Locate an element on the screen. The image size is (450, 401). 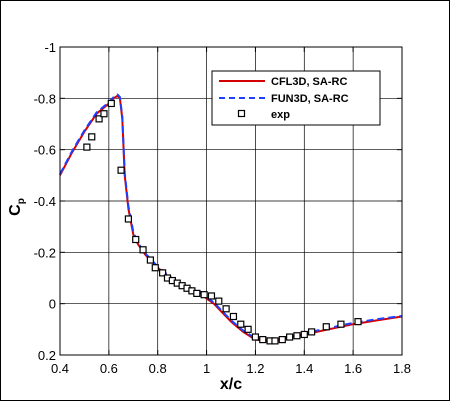
legend-label-fun3d: FUN3D, SA-RC is located at coordinates (310, 99).